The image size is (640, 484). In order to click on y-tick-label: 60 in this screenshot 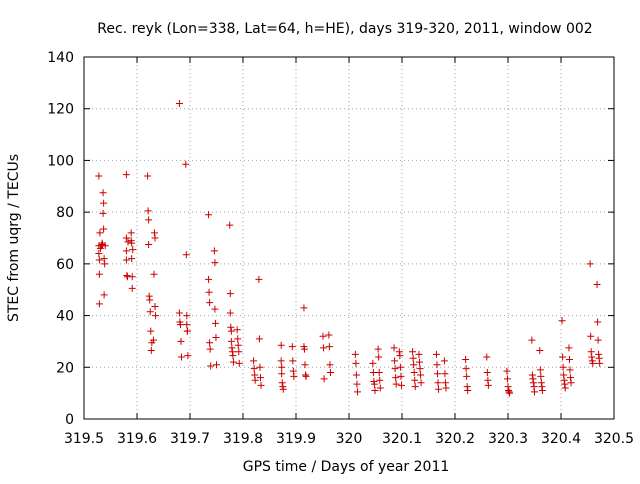, I will do `click(65, 265)`.